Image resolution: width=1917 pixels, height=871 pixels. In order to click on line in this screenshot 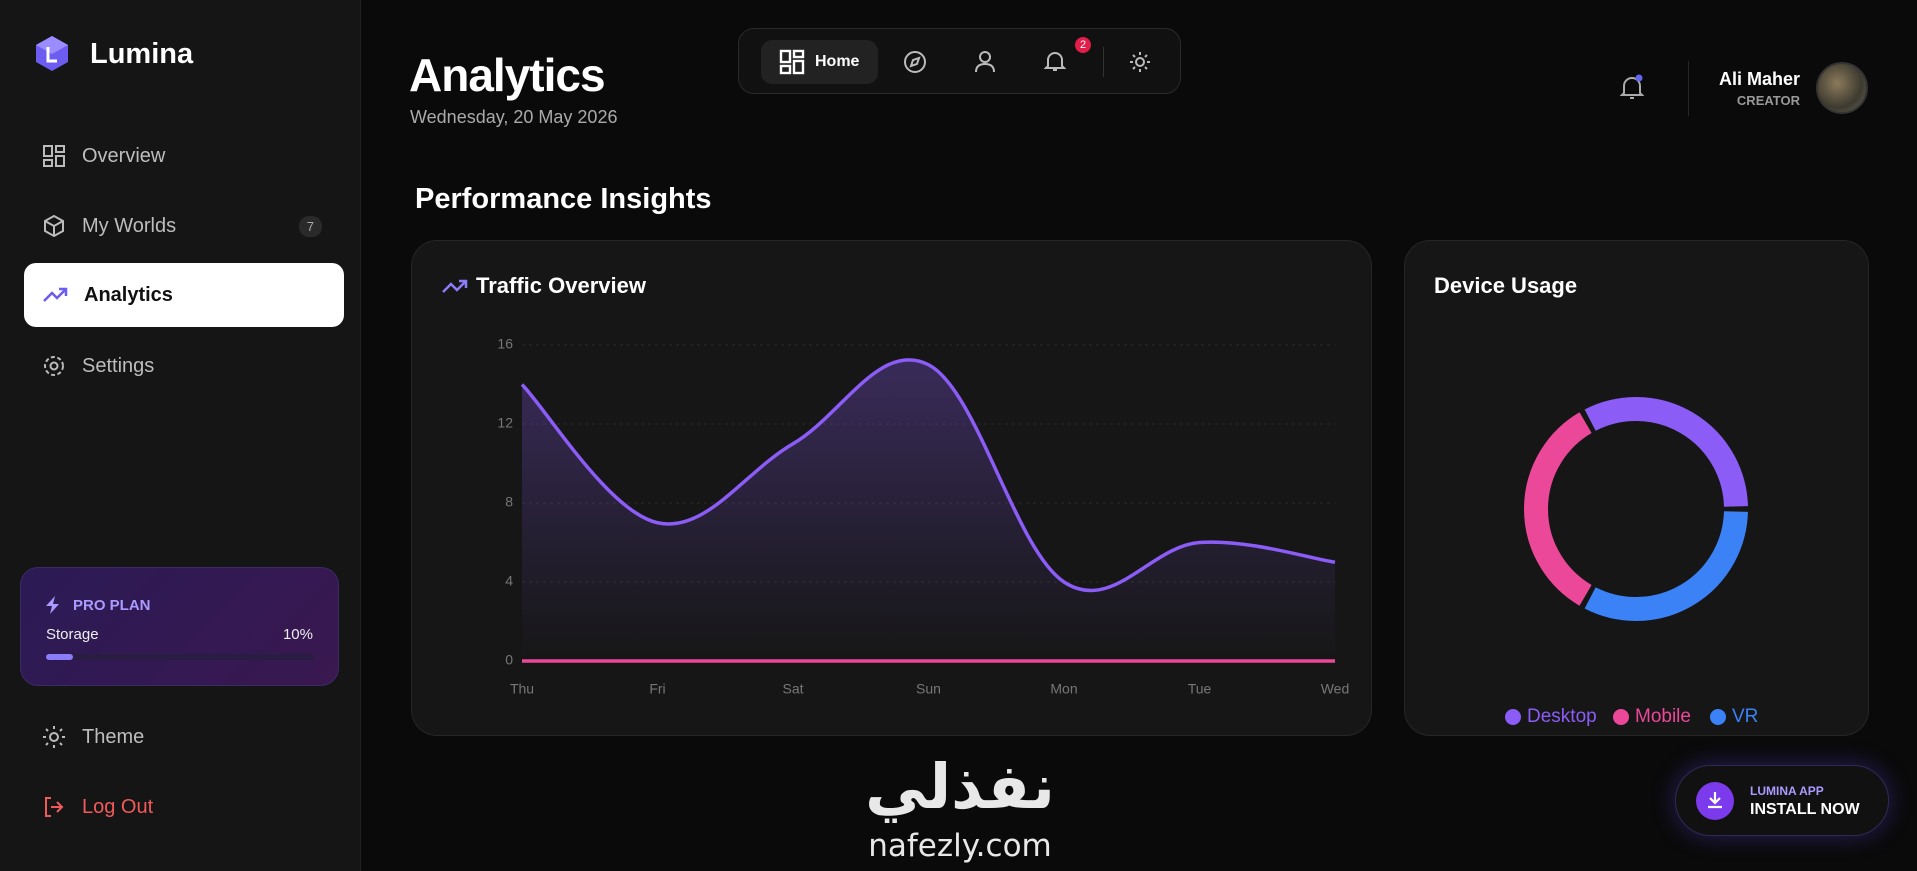, I will do `click(928, 475)`.